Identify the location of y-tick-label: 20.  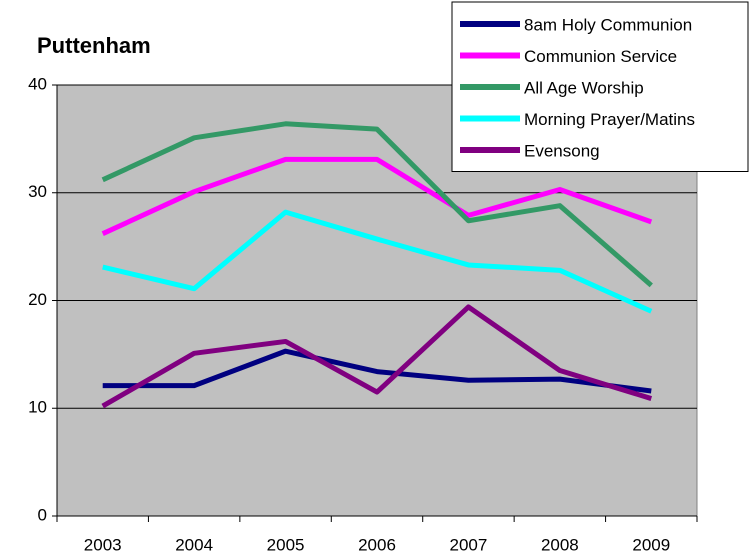
(37, 299).